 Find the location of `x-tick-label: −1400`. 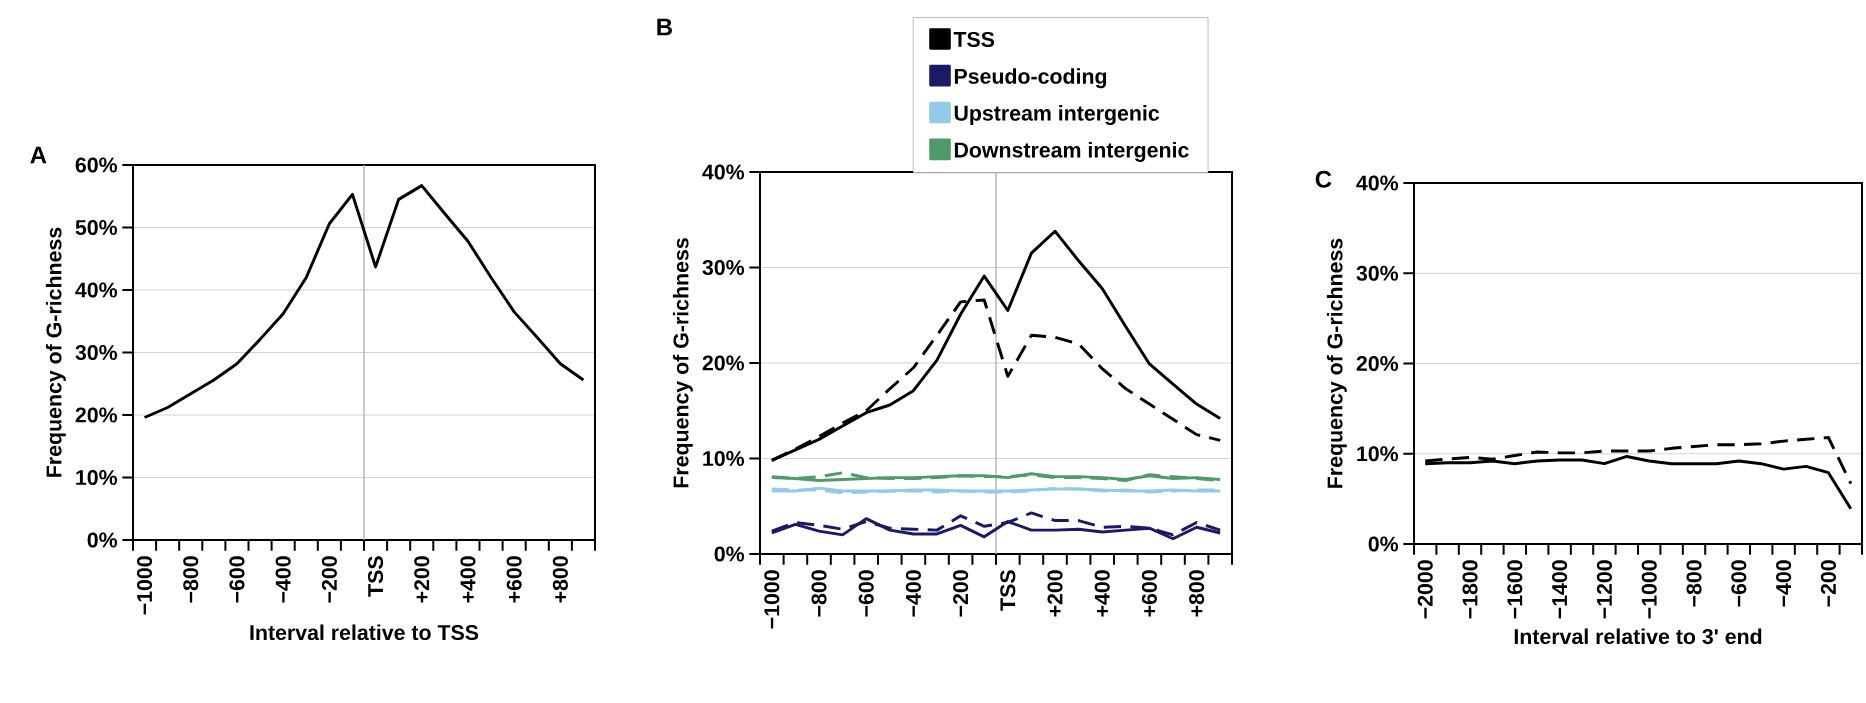

x-tick-label: −1400 is located at coordinates (1560, 589).